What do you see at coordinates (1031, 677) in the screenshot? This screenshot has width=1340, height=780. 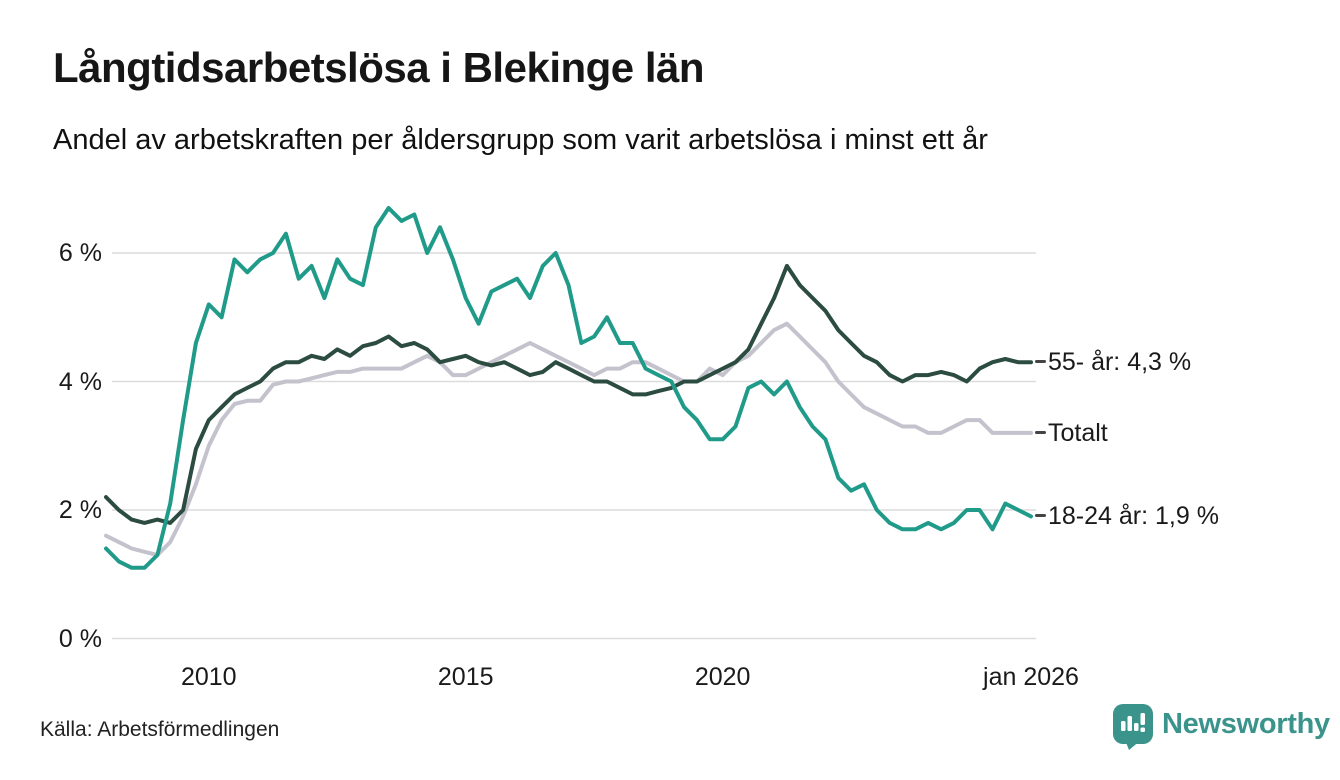 I see `x-tick-label: jan 2026` at bounding box center [1031, 677].